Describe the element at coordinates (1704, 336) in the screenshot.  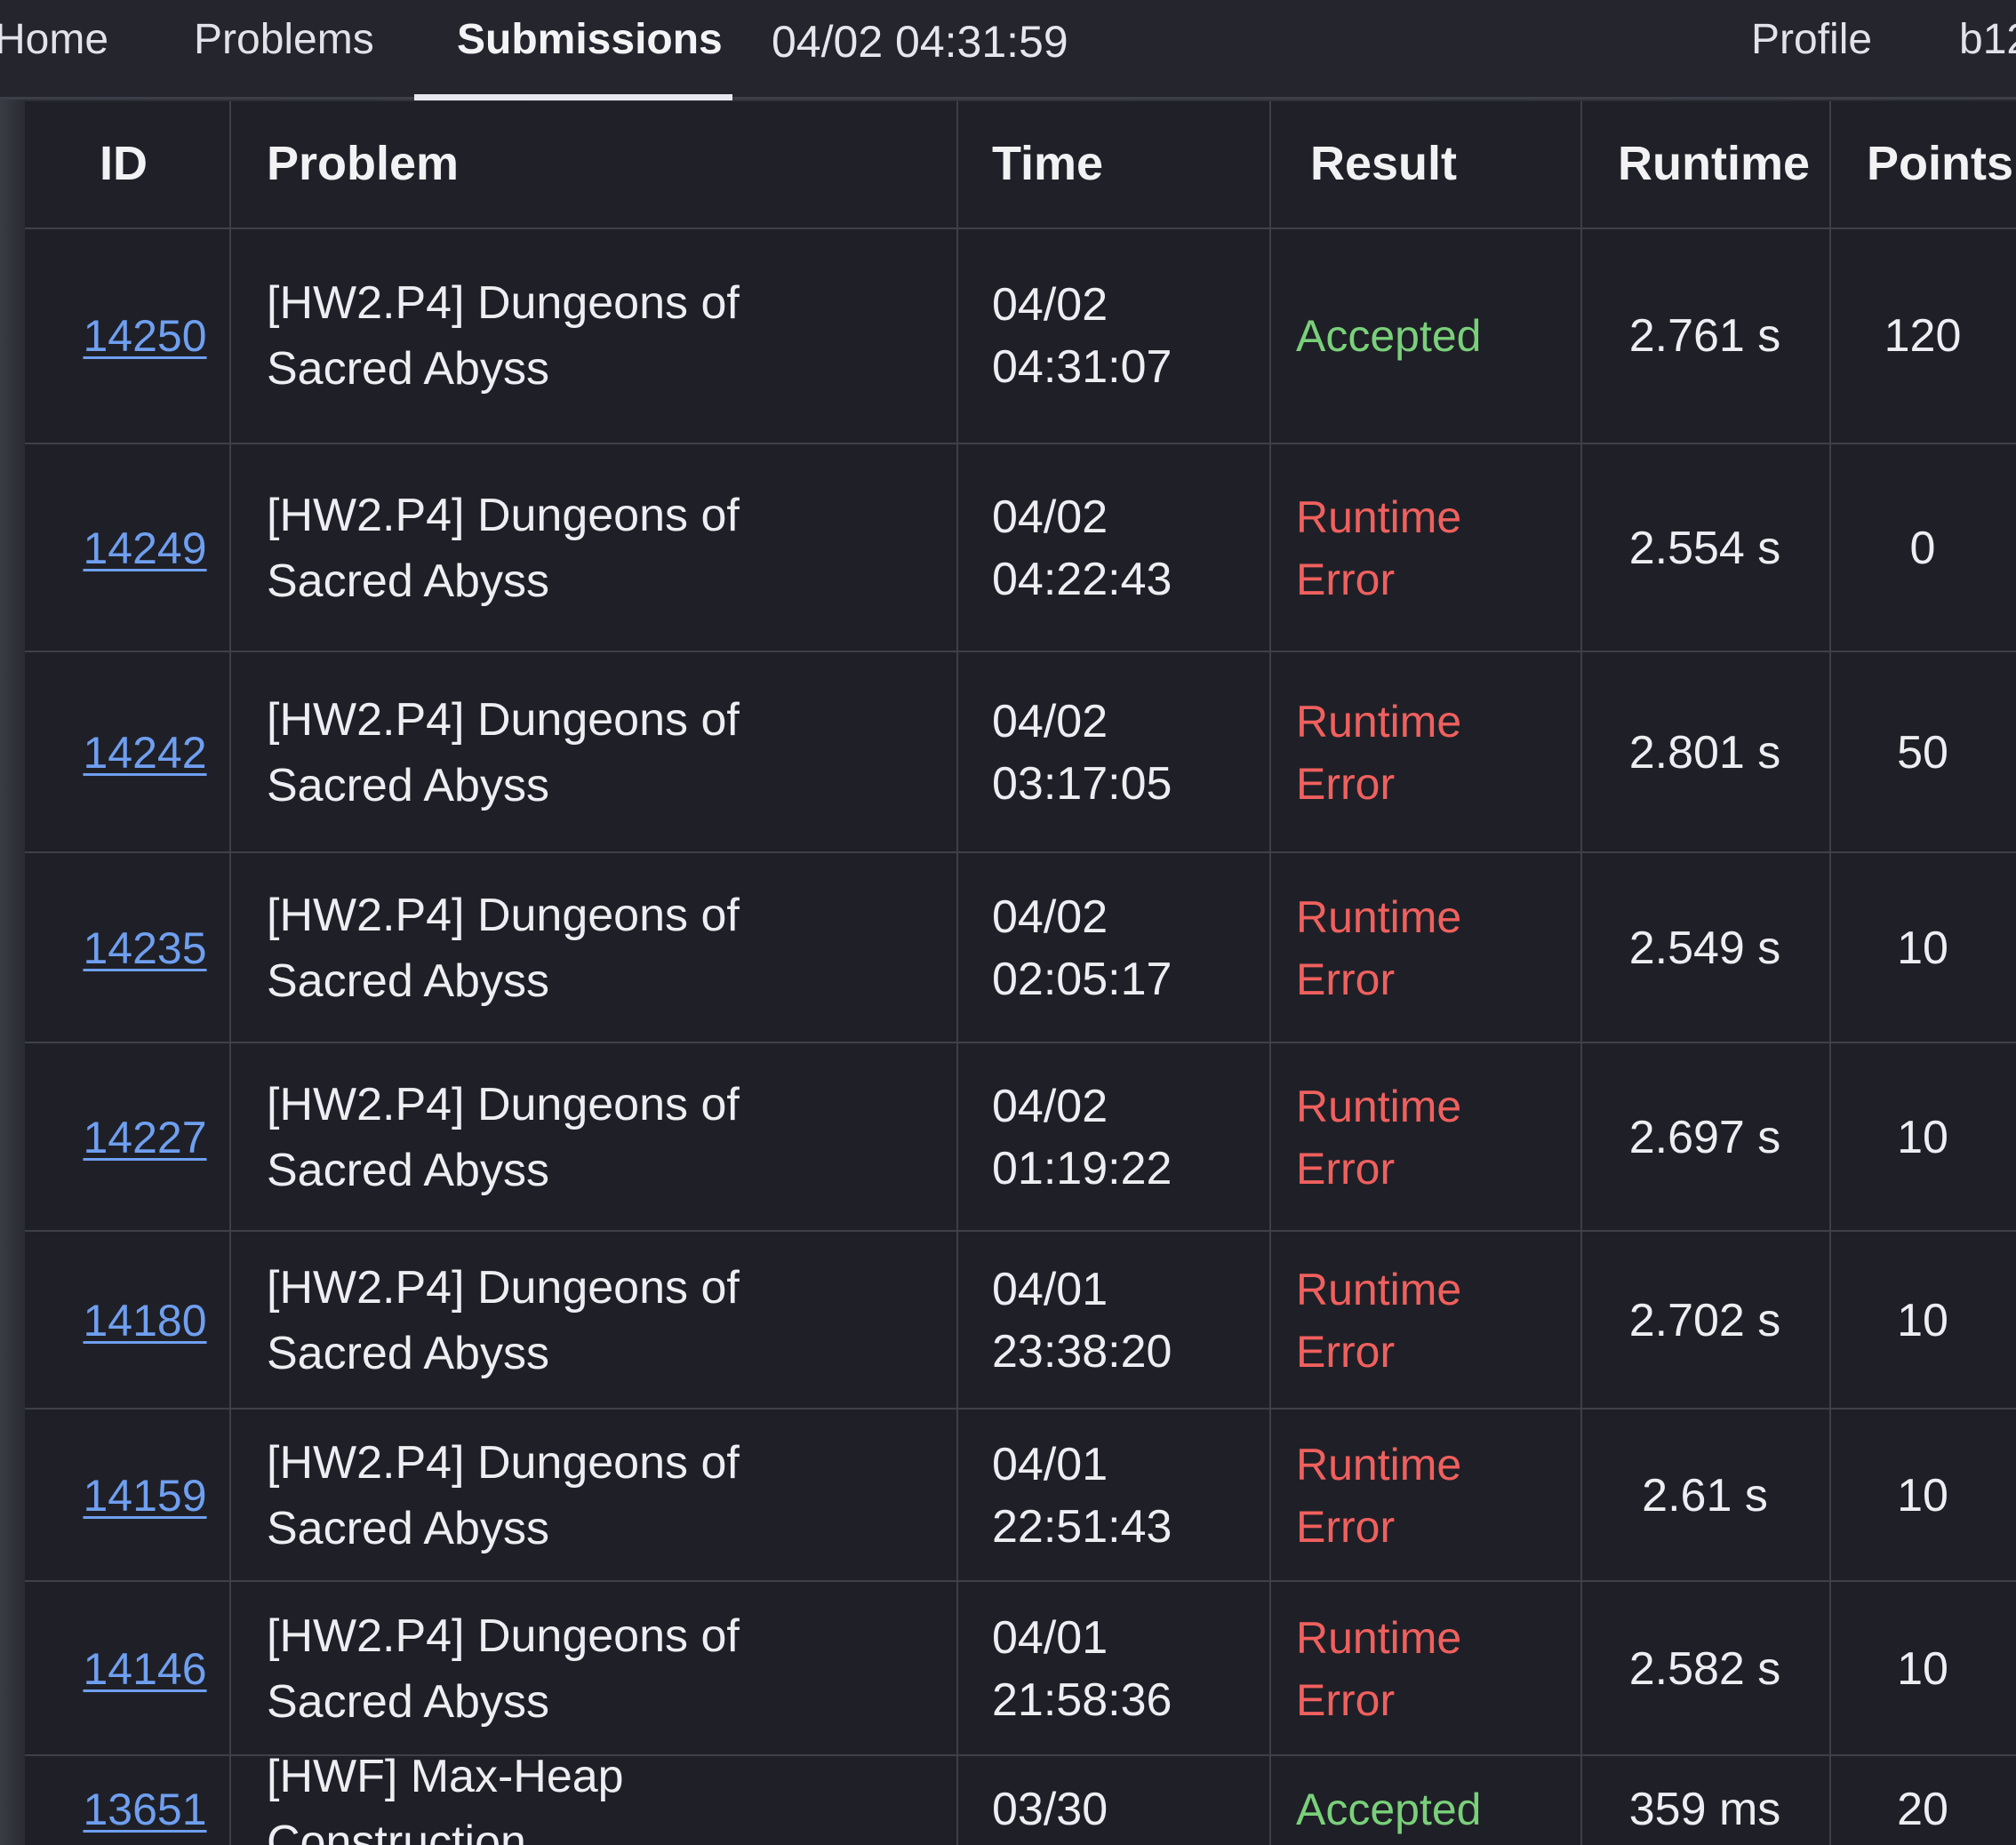
I see `cell-runtime: 2.761 s` at that location.